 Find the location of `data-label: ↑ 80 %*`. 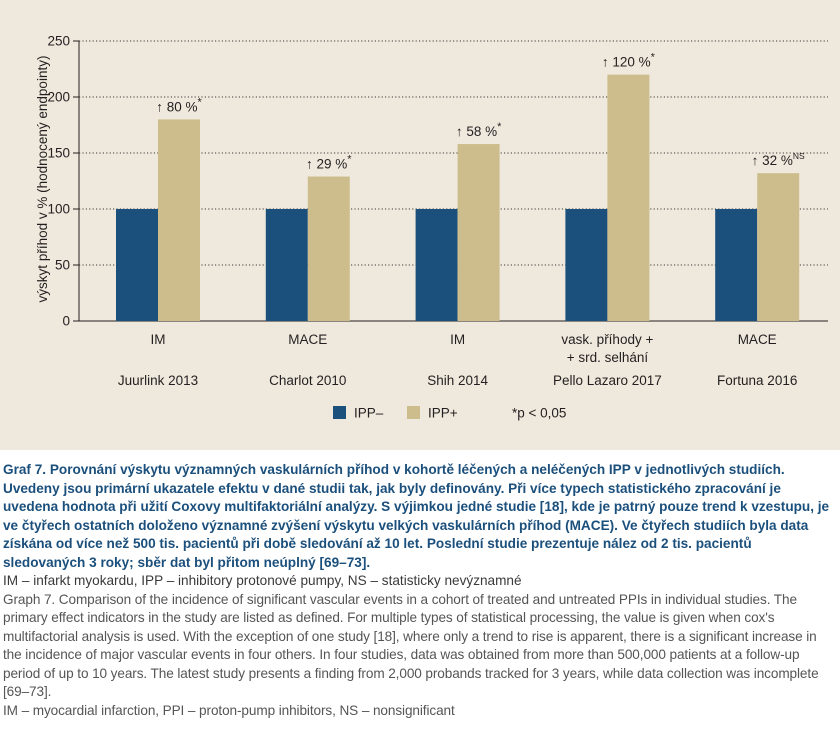

data-label: ↑ 80 %* is located at coordinates (179, 105).